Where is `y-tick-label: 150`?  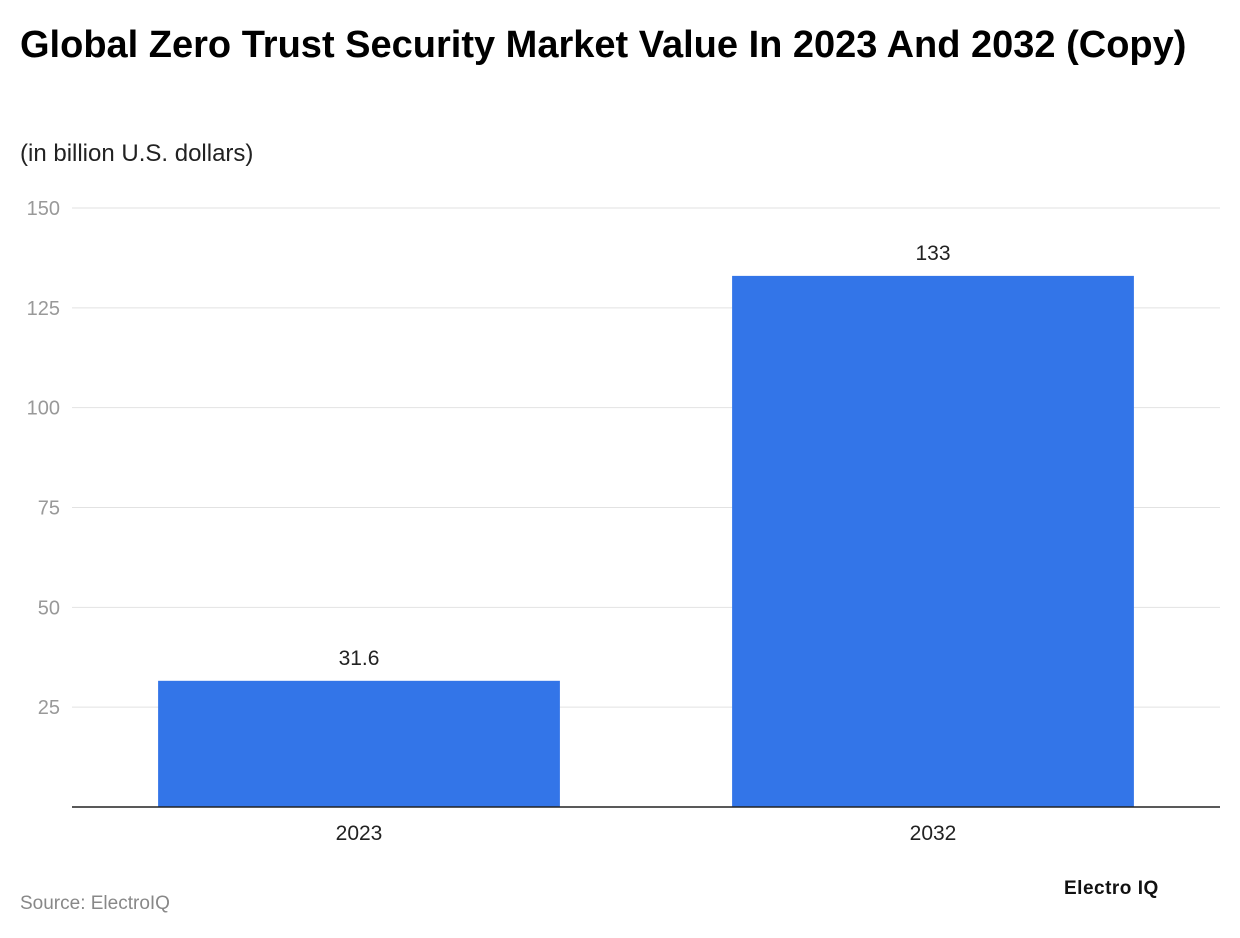
y-tick-label: 150 is located at coordinates (43, 209).